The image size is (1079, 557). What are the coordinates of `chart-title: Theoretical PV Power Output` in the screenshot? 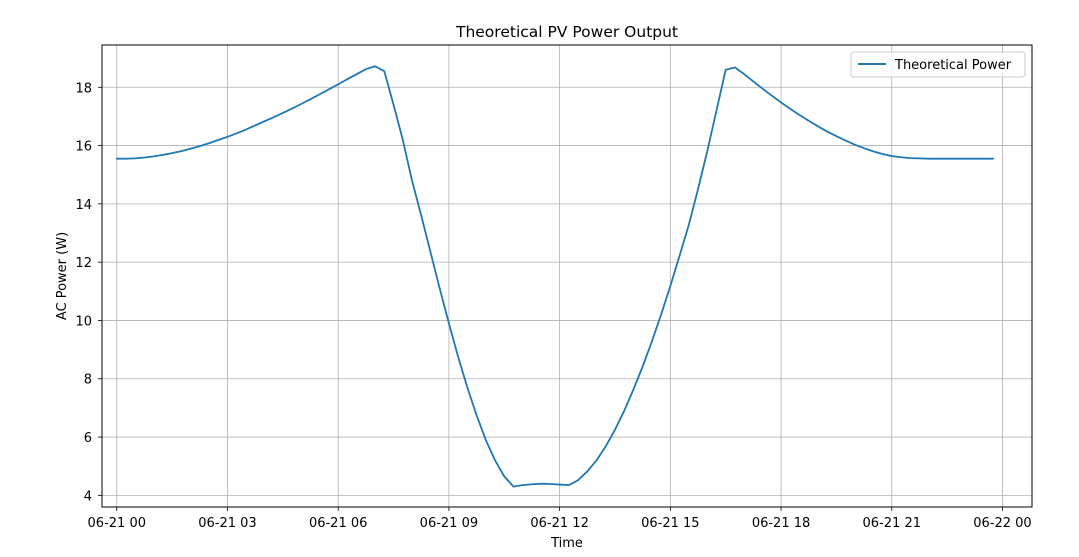 It's located at (566, 32).